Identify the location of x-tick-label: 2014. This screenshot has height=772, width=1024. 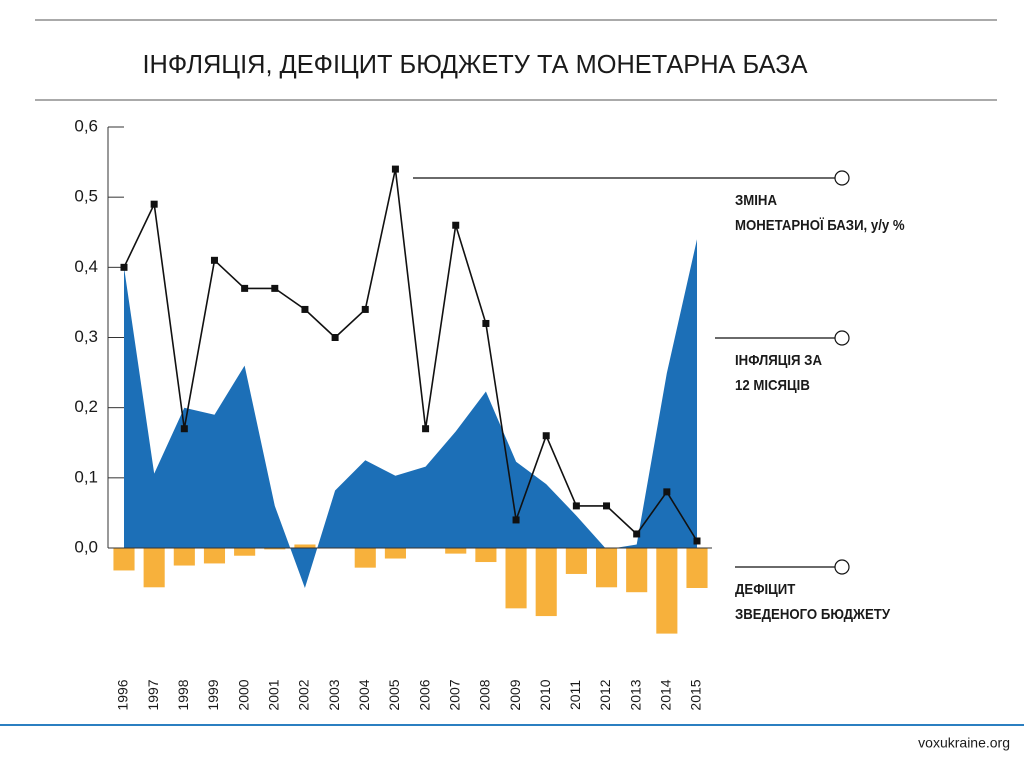
(666, 694).